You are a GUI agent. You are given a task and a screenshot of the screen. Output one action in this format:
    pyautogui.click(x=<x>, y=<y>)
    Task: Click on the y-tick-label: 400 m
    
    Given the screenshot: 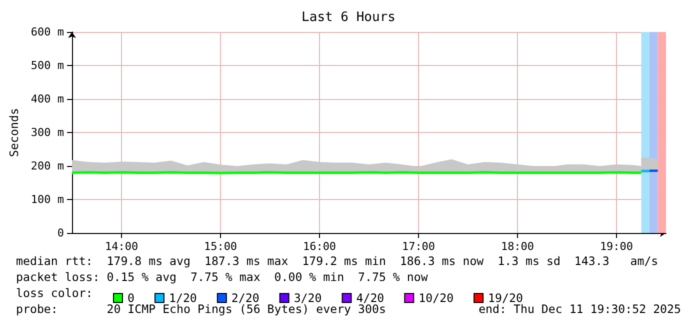 What is the action you would take?
    pyautogui.click(x=47, y=99)
    